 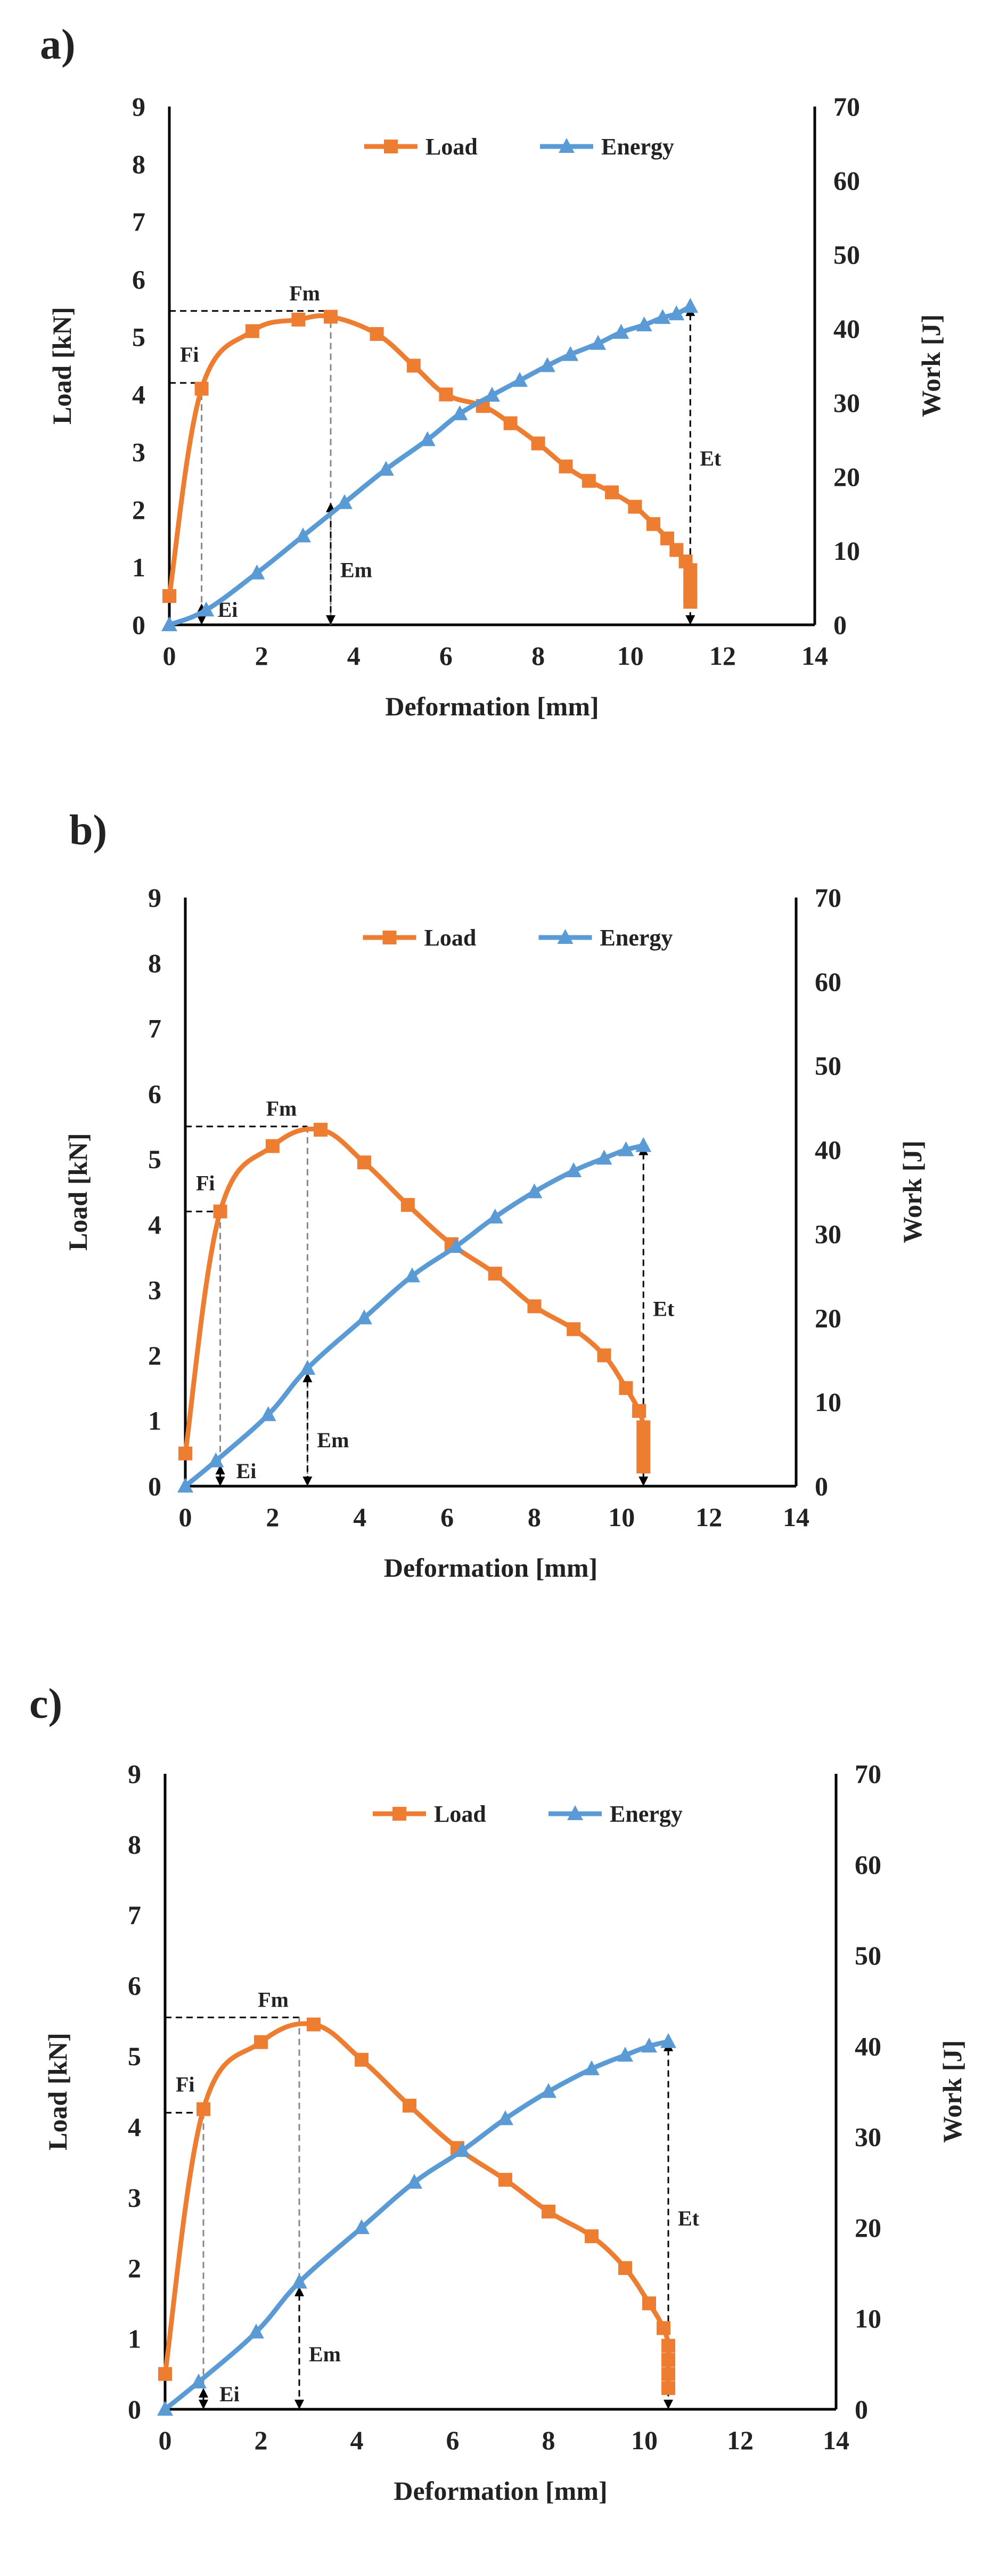 I want to click on et-arrow-arrow-down, so click(x=643, y=1481).